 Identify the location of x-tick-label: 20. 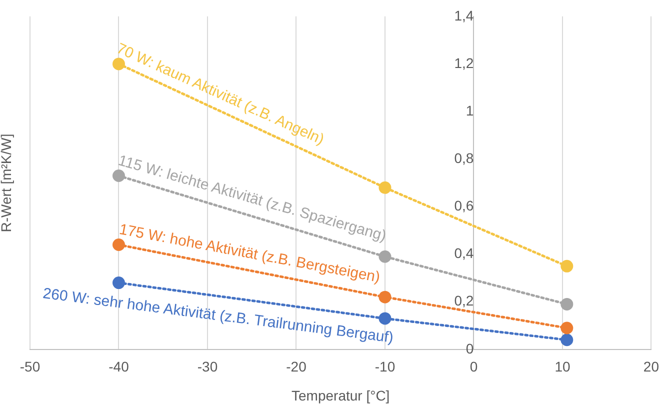
(651, 366).